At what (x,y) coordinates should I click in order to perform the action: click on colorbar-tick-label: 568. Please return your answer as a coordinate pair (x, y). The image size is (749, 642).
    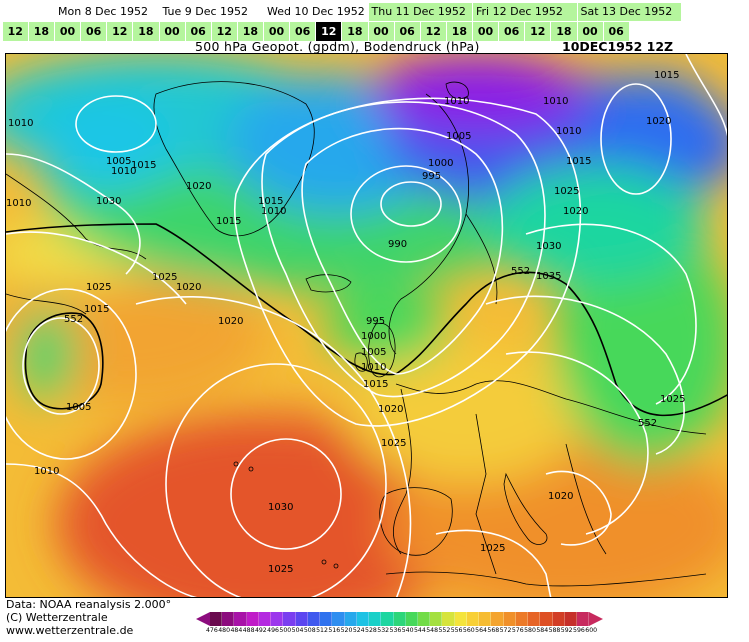
    Looking at the image, I should click on (493, 630).